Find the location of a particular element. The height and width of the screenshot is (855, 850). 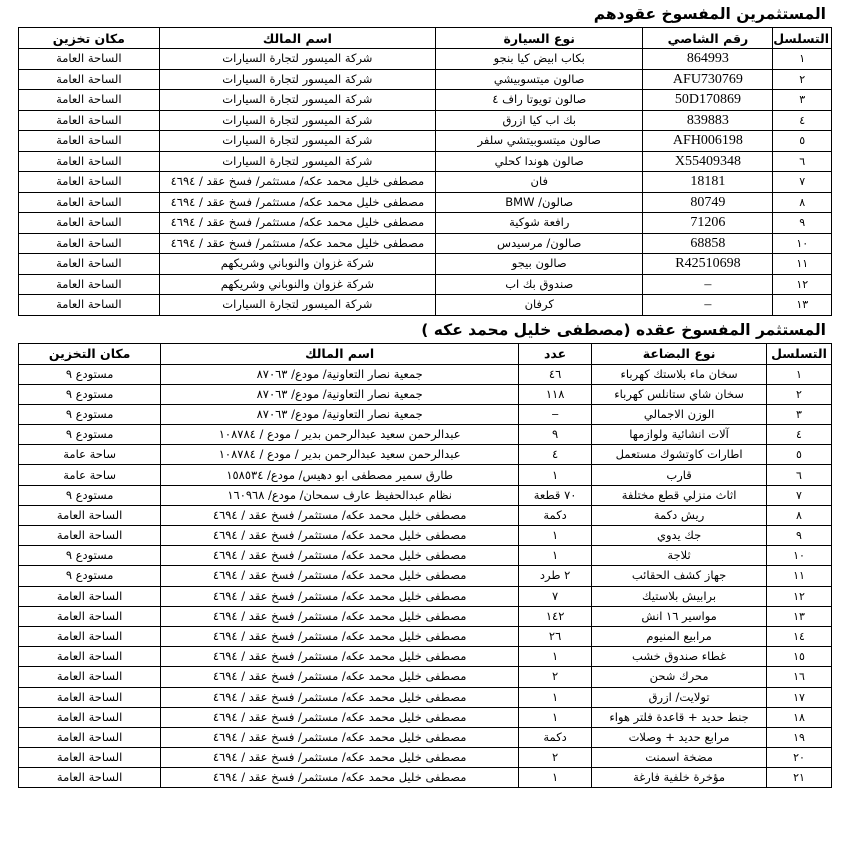

cell-vehicle-type: صالون بيجو is located at coordinates (539, 264).